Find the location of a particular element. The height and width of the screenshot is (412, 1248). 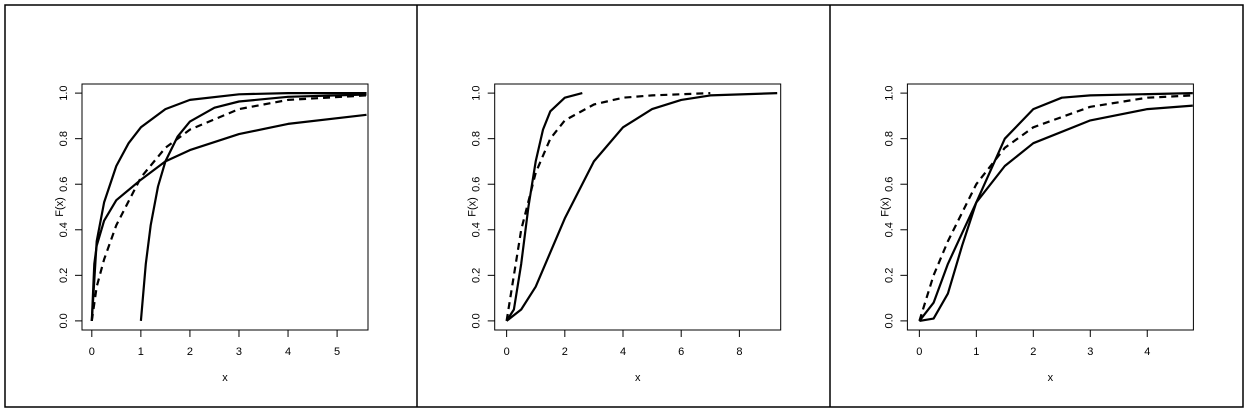

x-tick-label: 8 is located at coordinates (739, 352).